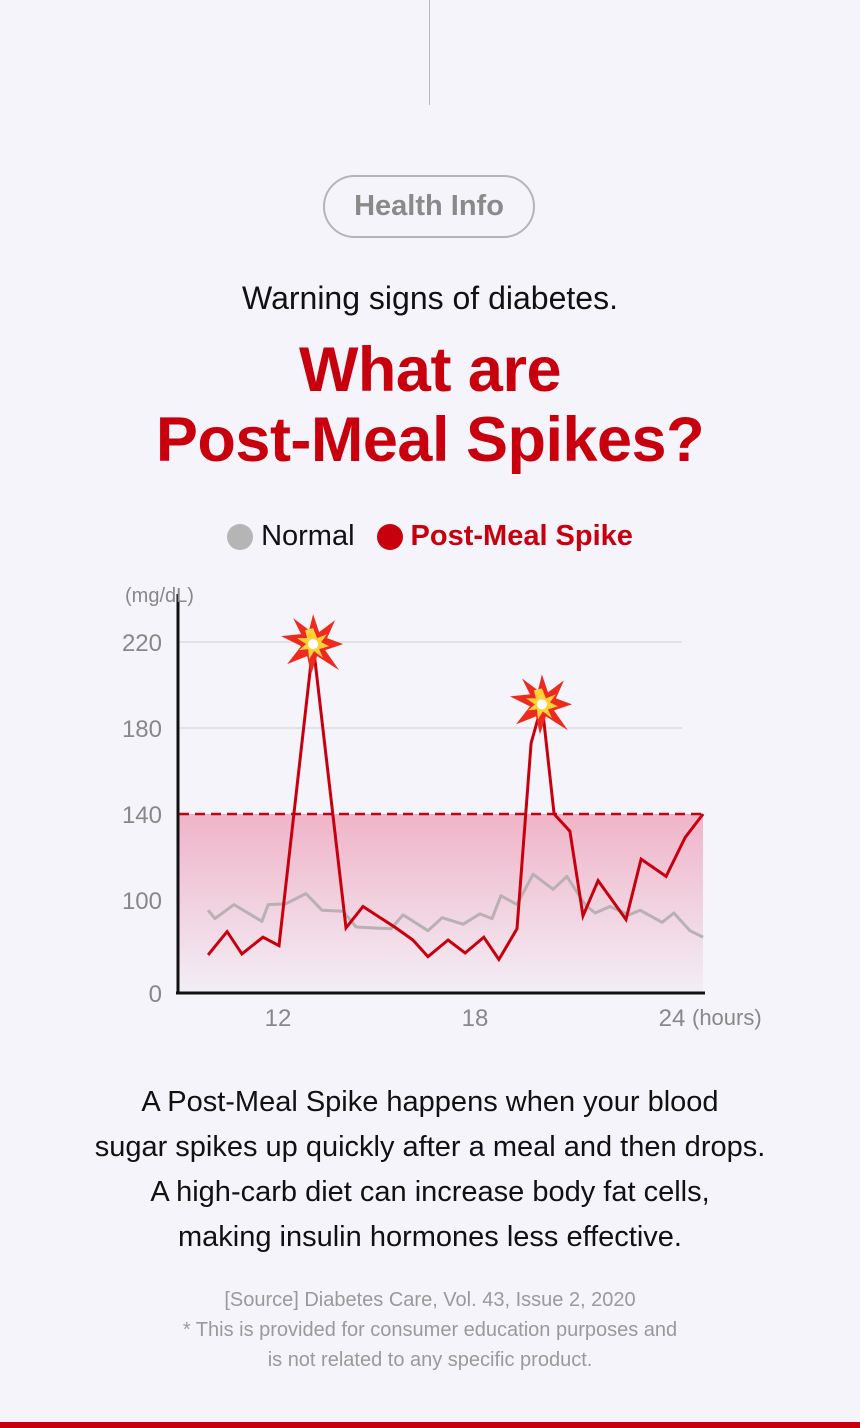 Image resolution: width=860 pixels, height=1428 pixels. What do you see at coordinates (430, 1360) in the screenshot?
I see `disclaimer-line: is not related to any specific product.` at bounding box center [430, 1360].